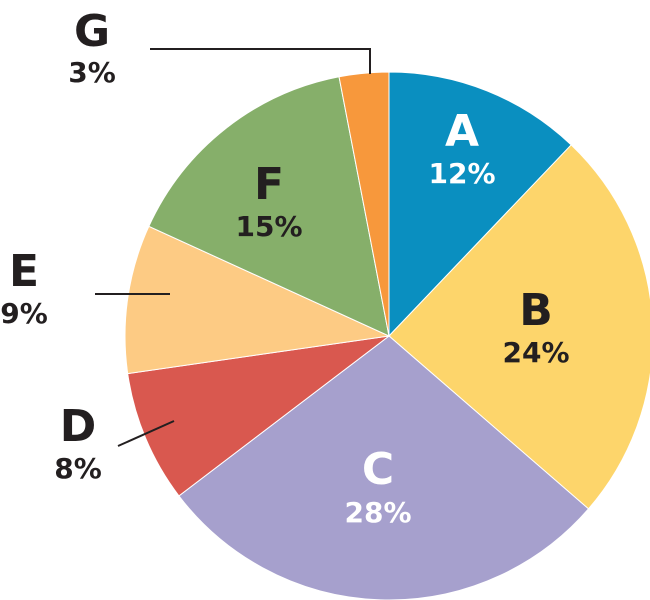 The image size is (650, 600). Describe the element at coordinates (78, 468) in the screenshot. I see `slice-percent-d: 8%` at that location.